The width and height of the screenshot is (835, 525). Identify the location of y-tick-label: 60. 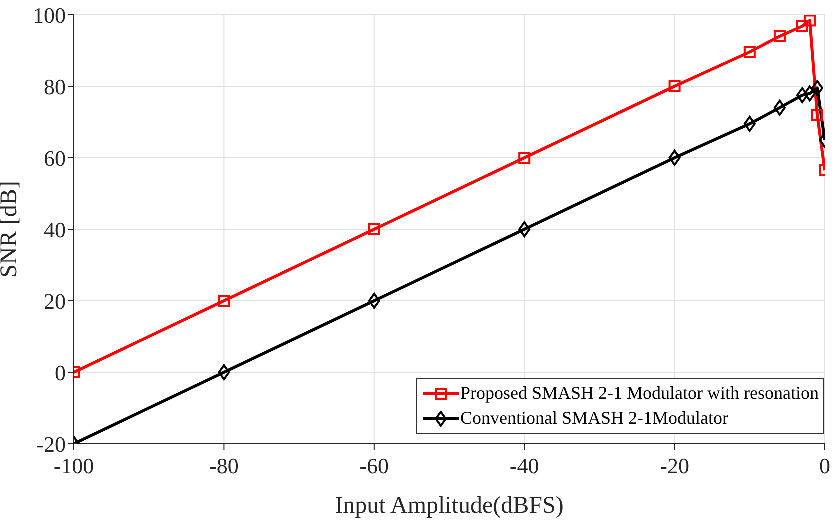
(55, 158).